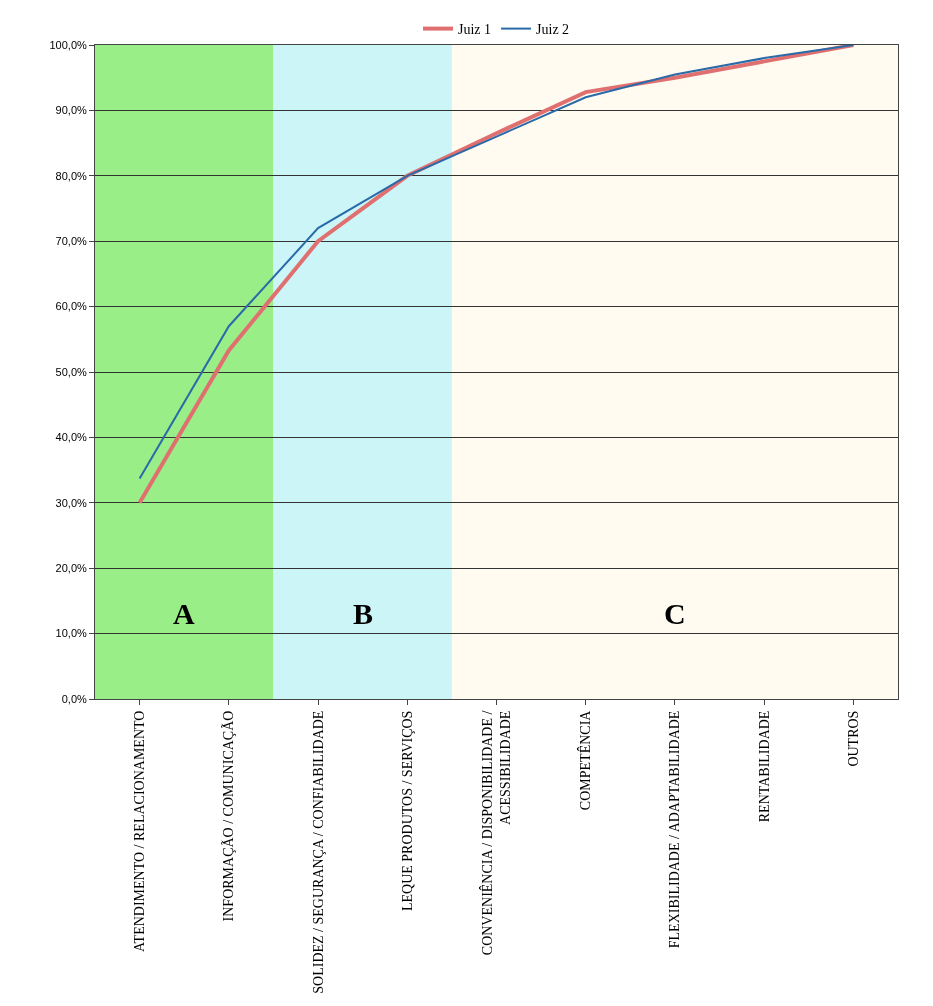 This screenshot has width=933, height=1006. I want to click on x-tick-label: SOLIDEZ / SEGURANÇA / CONFIABILIDADE, so click(318, 852).